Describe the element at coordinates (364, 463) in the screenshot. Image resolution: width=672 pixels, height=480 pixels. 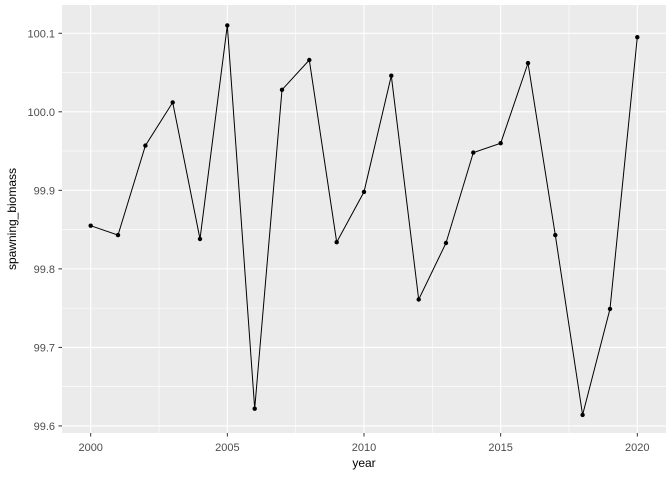
I see `x-axis-title: year` at that location.